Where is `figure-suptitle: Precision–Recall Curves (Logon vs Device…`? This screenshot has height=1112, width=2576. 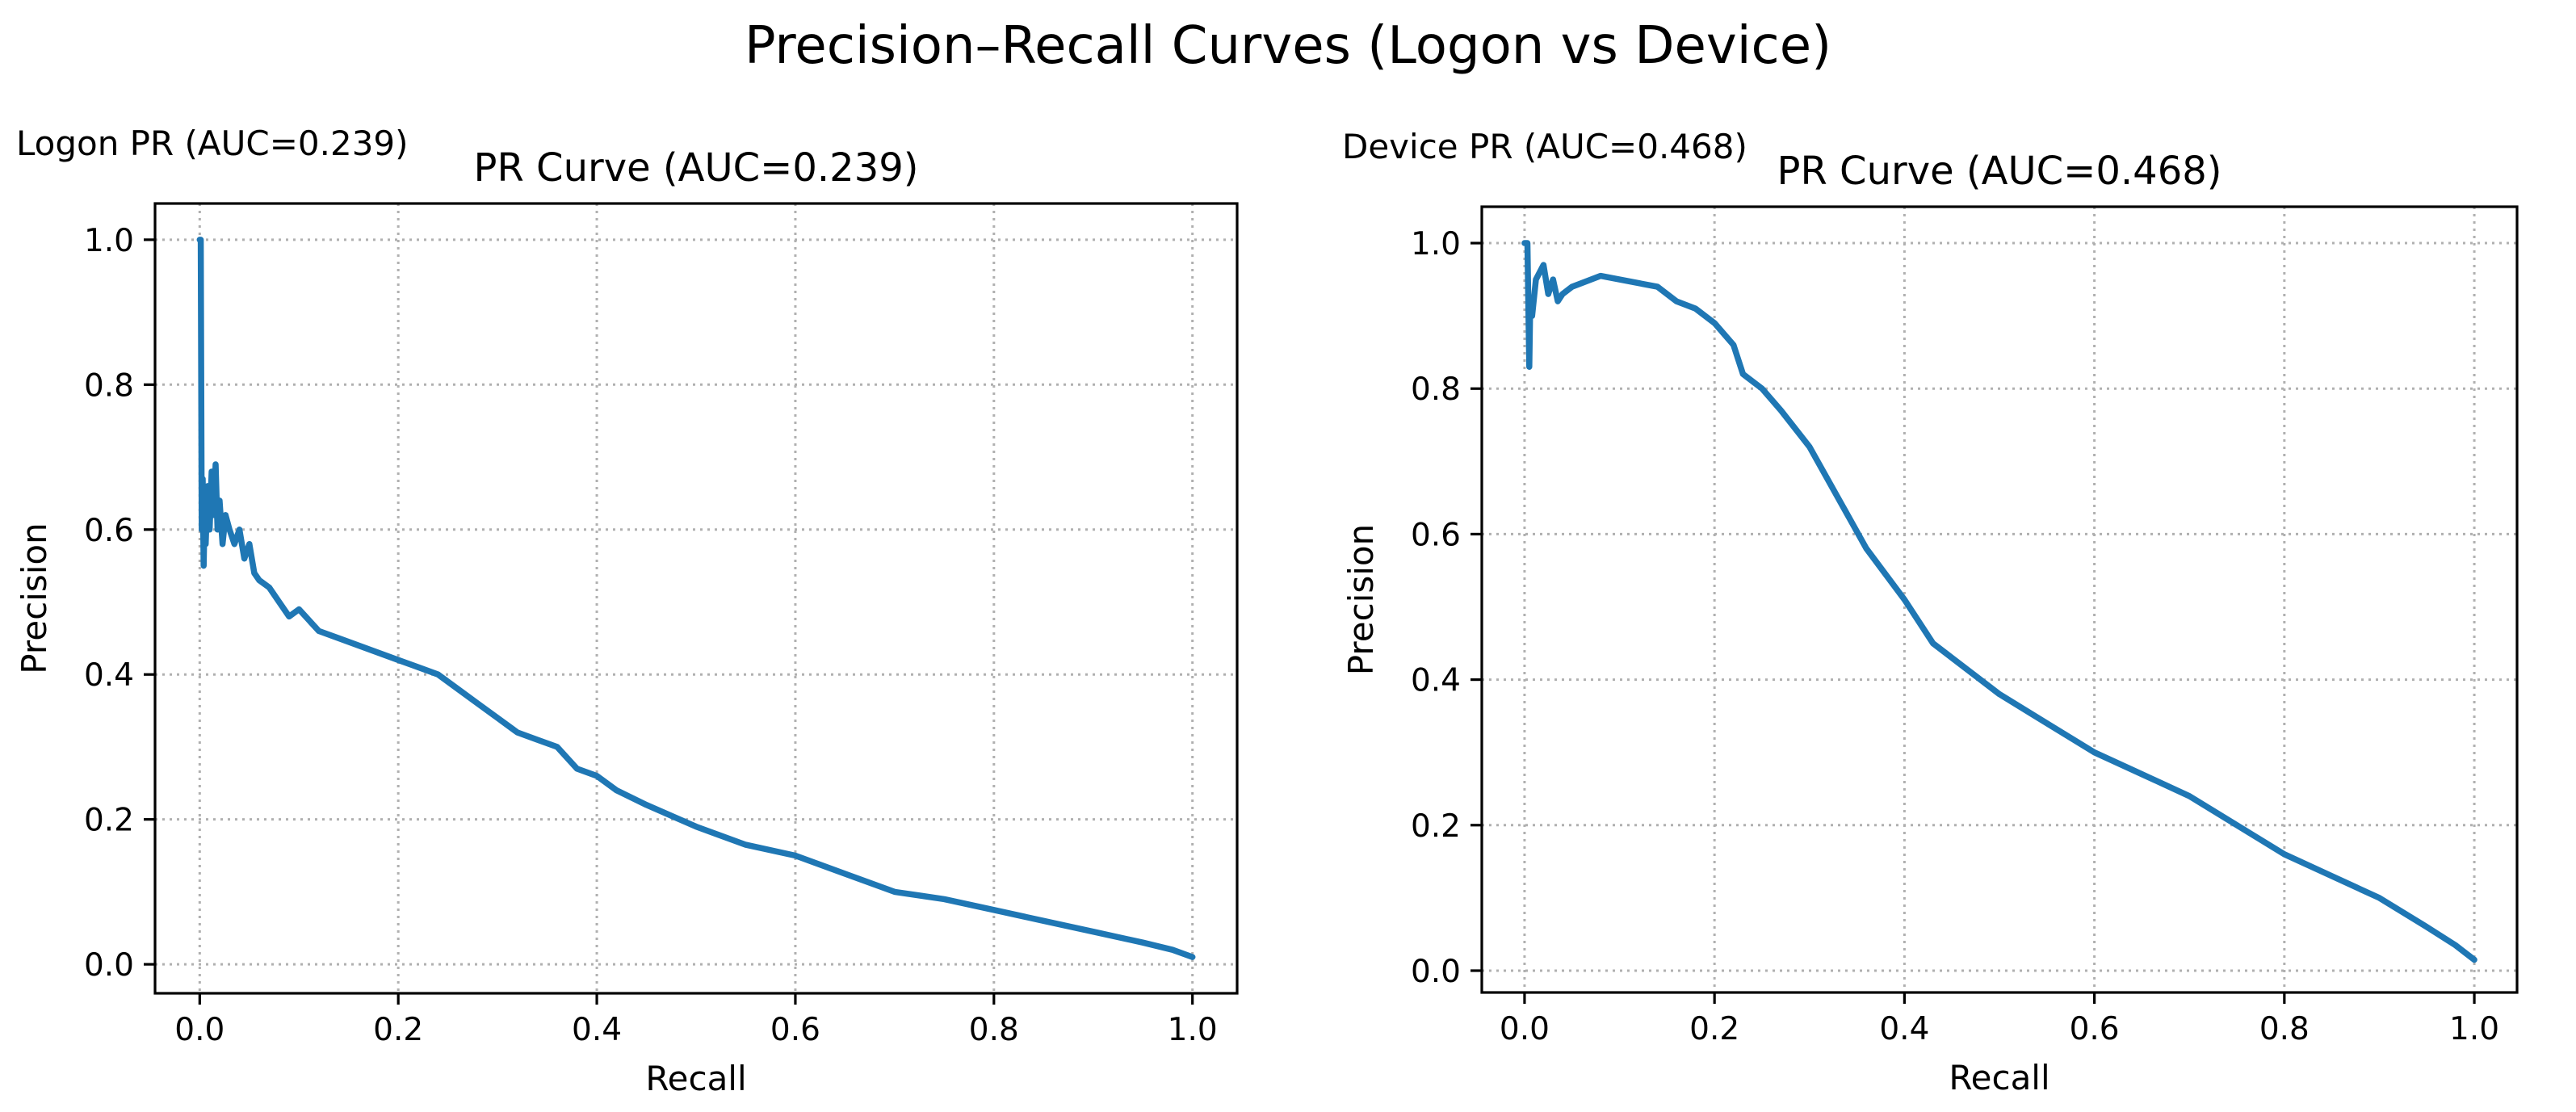 figure-suptitle: Precision–Recall Curves (Logon vs Device… is located at coordinates (1288, 46).